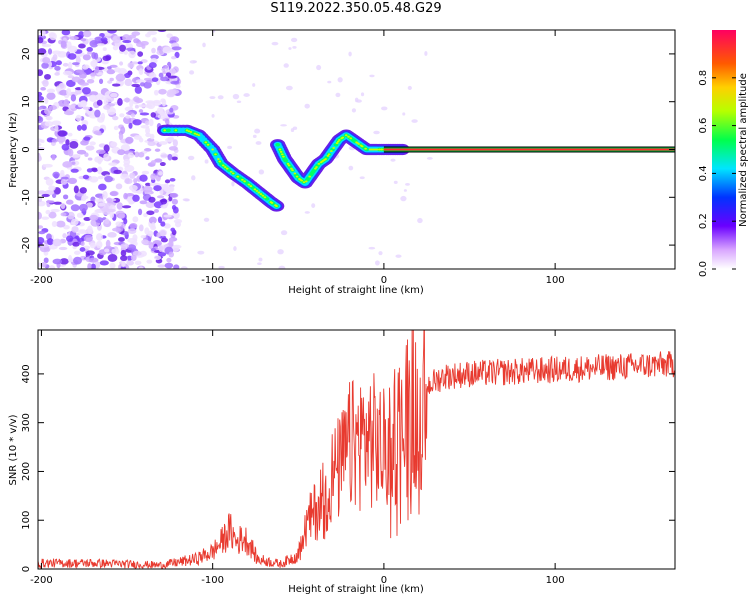 The image size is (750, 600). Describe the element at coordinates (26, 197) in the screenshot. I see `y-tick-label: -10` at that location.